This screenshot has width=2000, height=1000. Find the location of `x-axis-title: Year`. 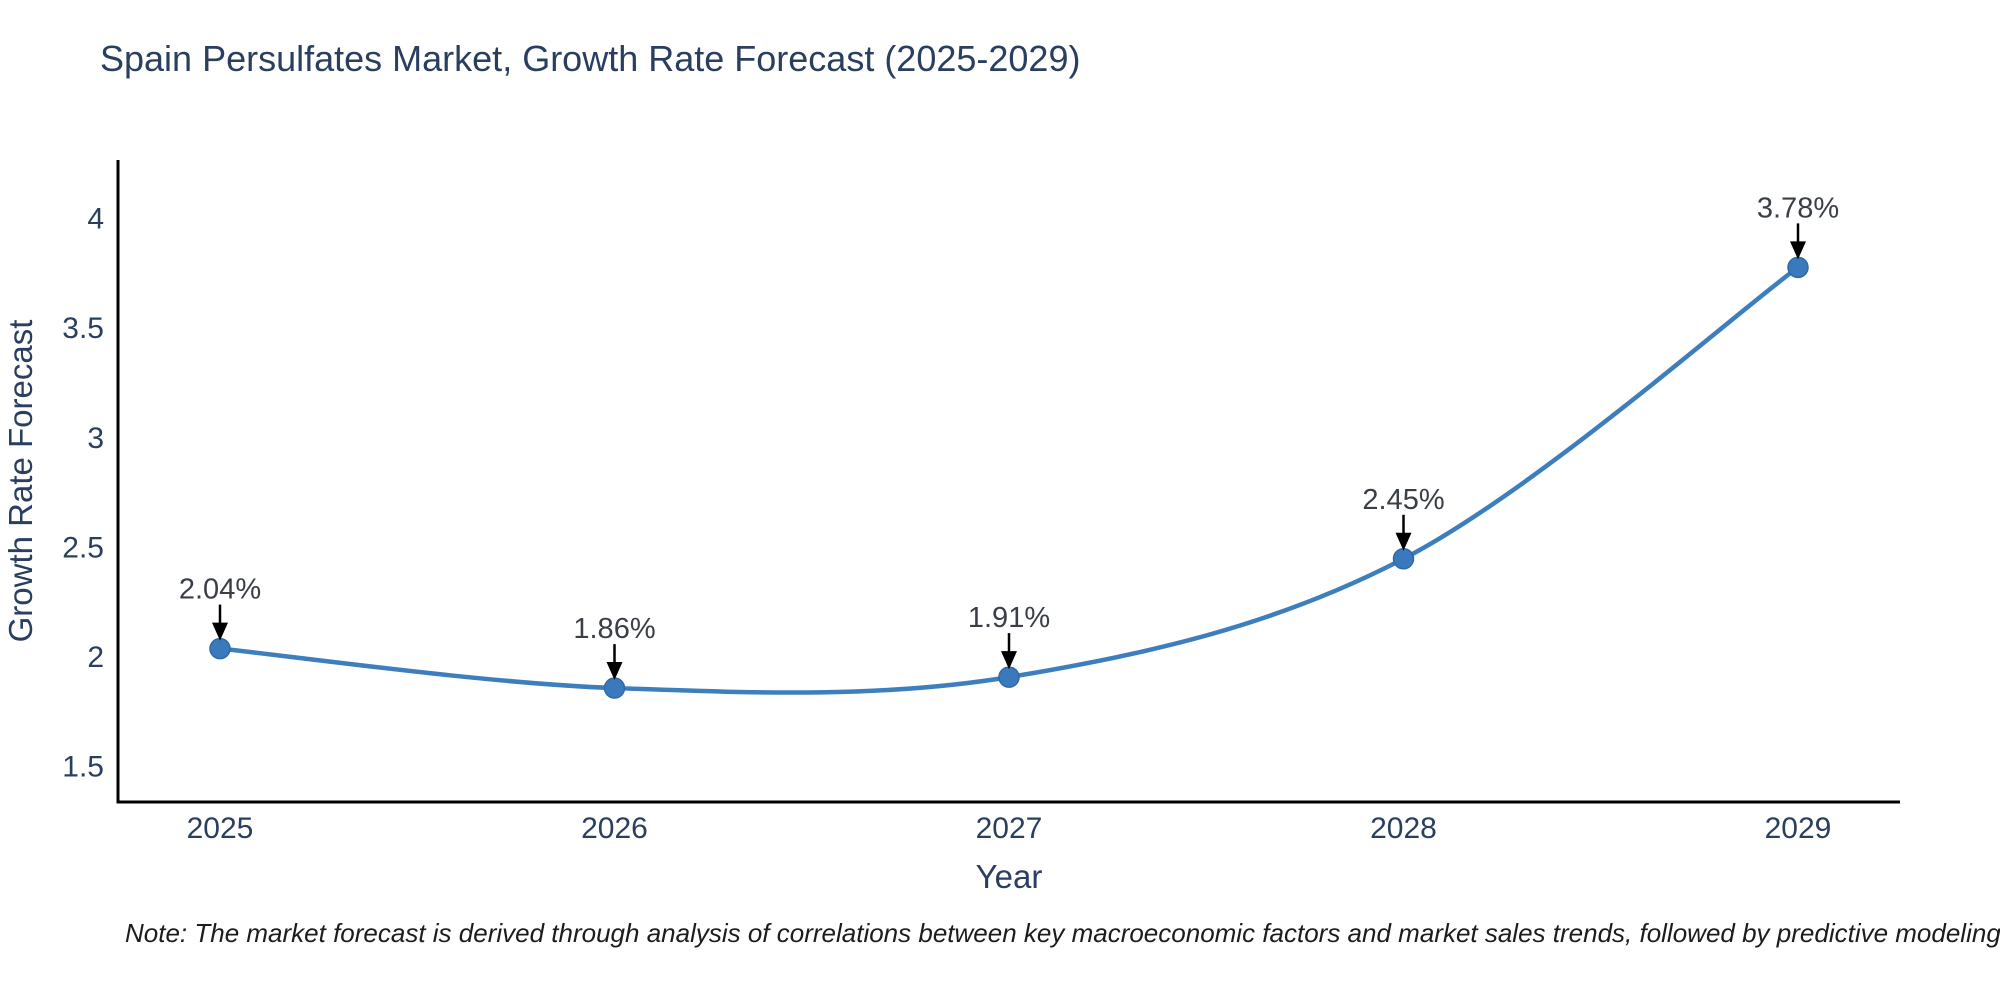

x-axis-title: Year is located at coordinates (1009, 876).